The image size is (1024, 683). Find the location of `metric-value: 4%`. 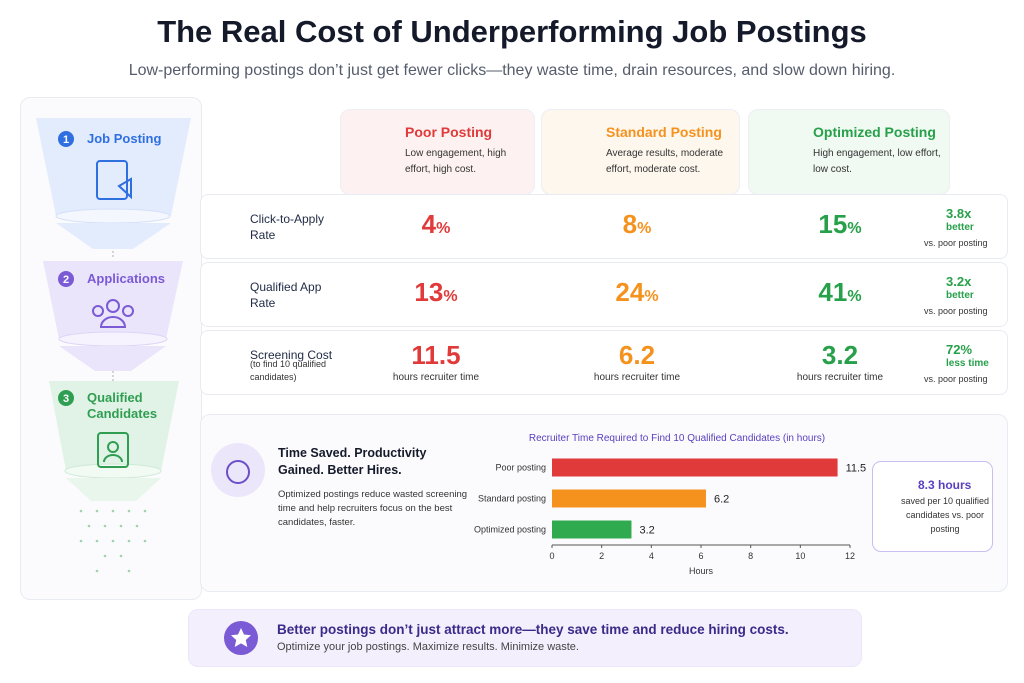

metric-value: 4% is located at coordinates (436, 226).